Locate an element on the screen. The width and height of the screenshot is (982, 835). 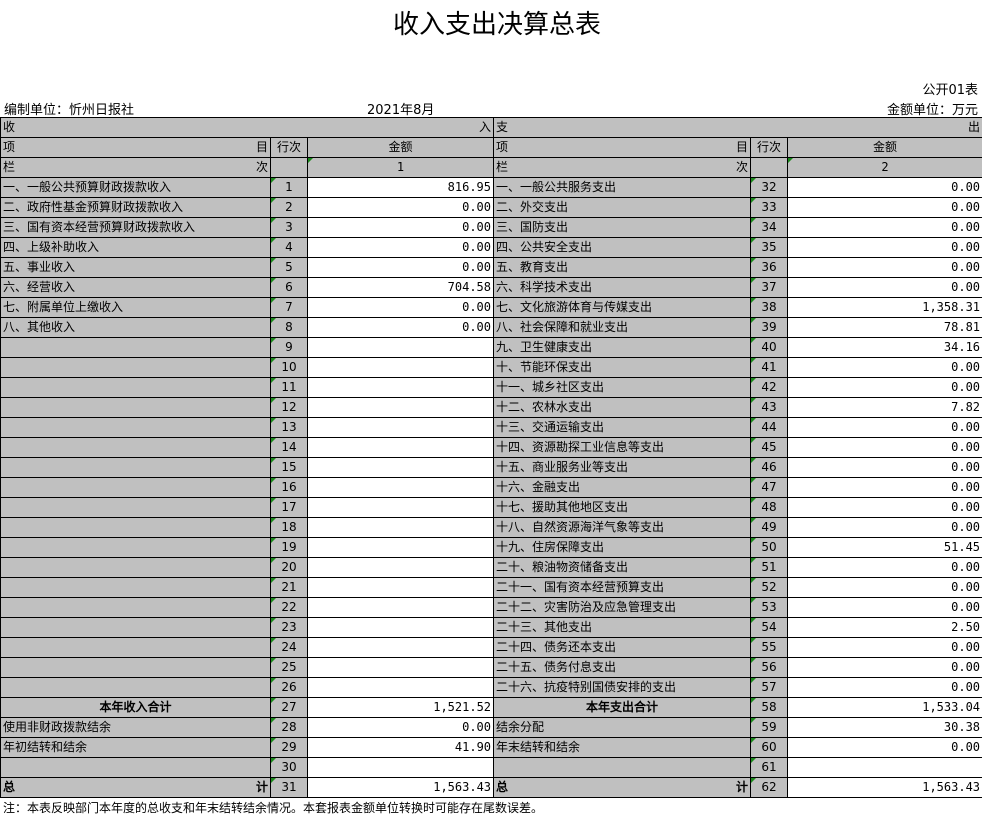
item-label-left: 项 is located at coordinates (502, 147).